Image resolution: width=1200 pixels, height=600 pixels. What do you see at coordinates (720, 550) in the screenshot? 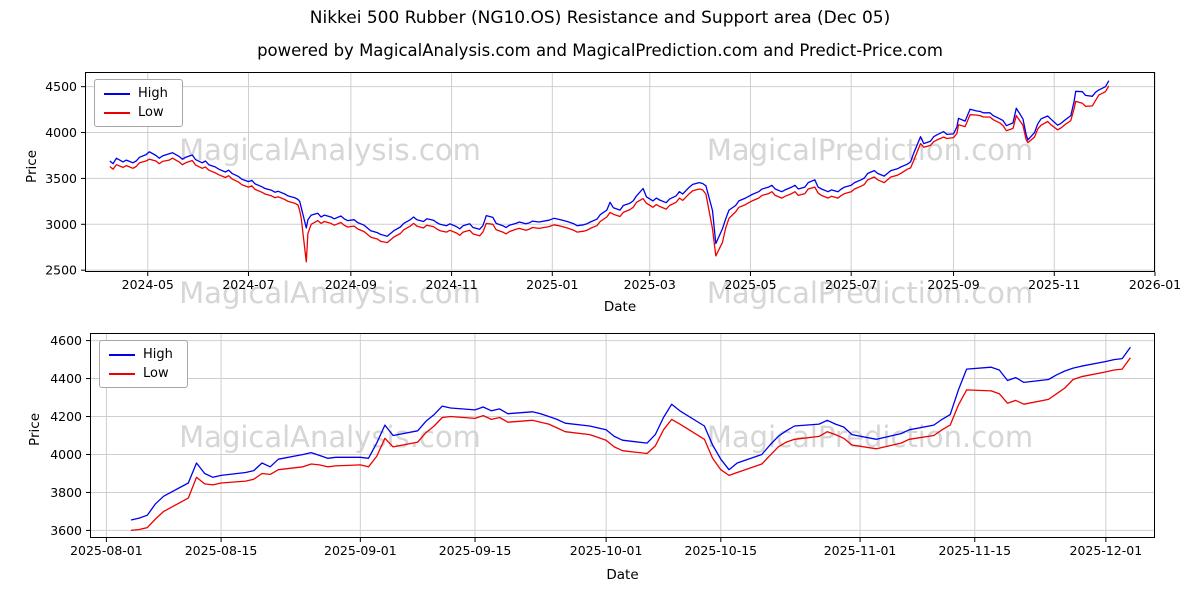
I see `svg-text: 2025-10-15` at bounding box center [720, 550].